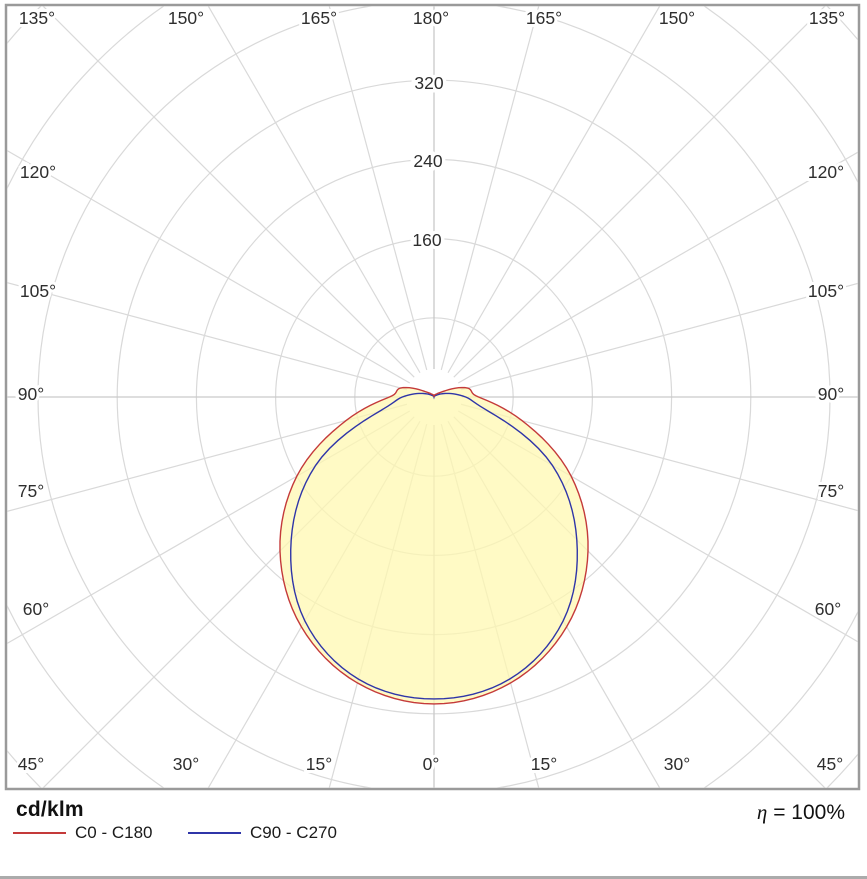 The image size is (867, 879). Describe the element at coordinates (214, 833) in the screenshot. I see `legend-swatch-c90-c270` at that location.